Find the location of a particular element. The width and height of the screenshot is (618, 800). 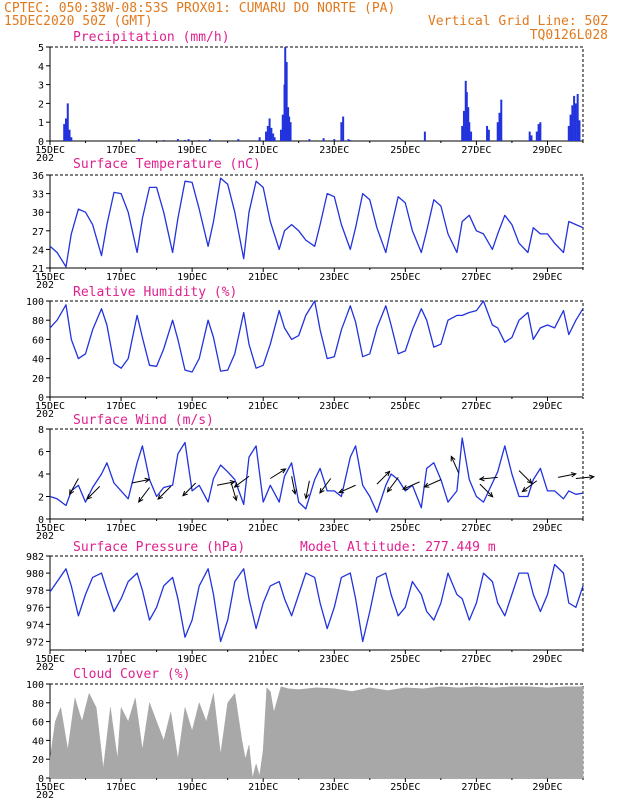

y-tick-label: 4 is located at coordinates (41, 67).